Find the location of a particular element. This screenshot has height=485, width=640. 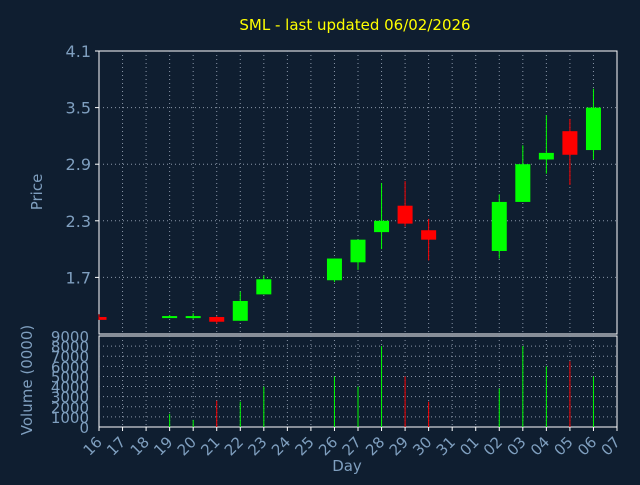

volume-tick-label: 2000 is located at coordinates (70, 408).